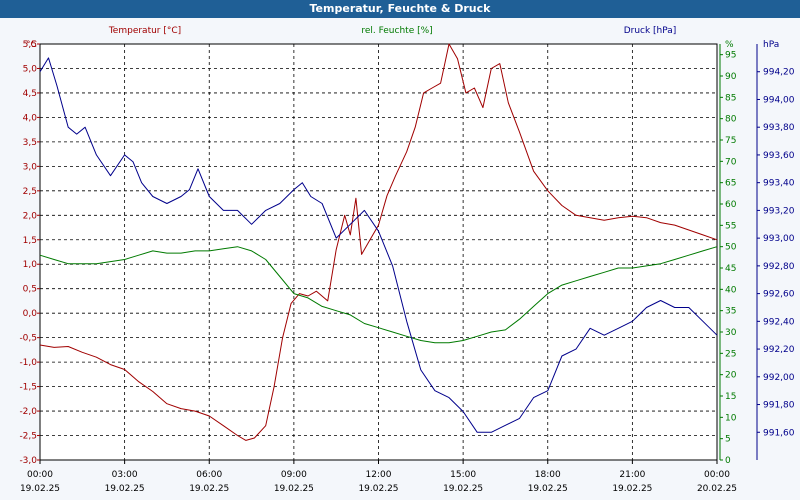  Describe the element at coordinates (730, 184) in the screenshot. I see `humidity-tick-label: 65` at that location.